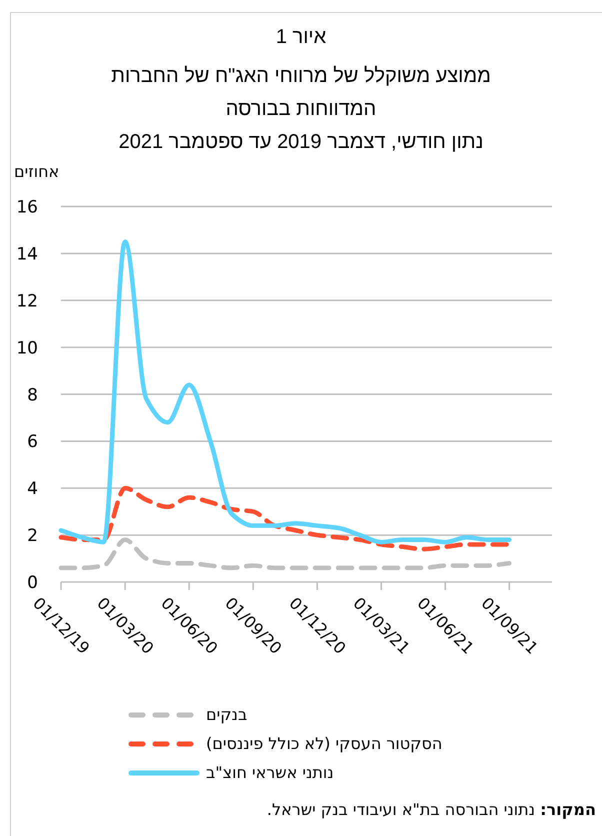 This screenshot has height=836, width=602. Describe the element at coordinates (32, 489) in the screenshot. I see `y-tick-label: 4` at that location.